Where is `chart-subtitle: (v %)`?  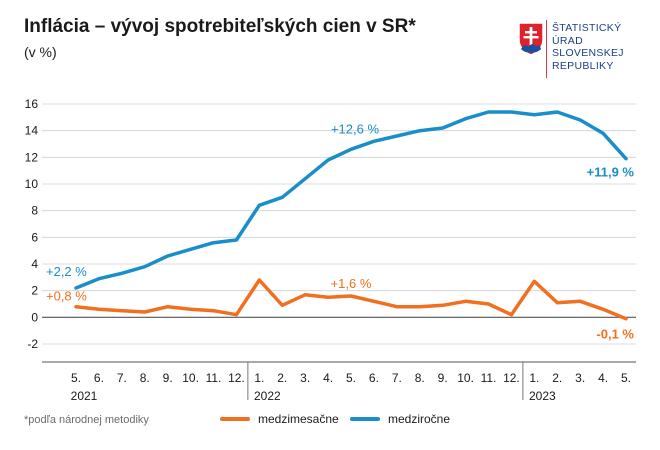 chart-subtitle: (v %) is located at coordinates (40, 52).